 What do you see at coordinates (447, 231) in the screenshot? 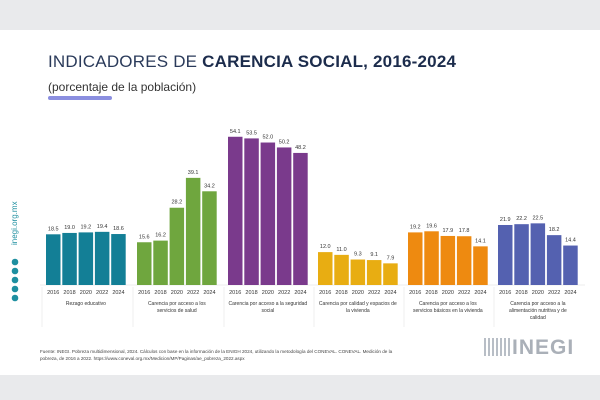
I see `data-label: 17.9` at bounding box center [447, 231].